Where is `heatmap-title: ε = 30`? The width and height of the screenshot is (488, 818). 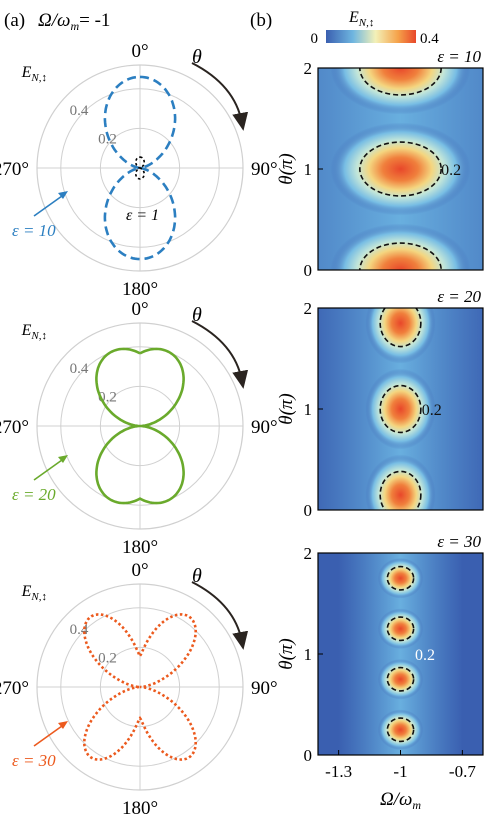
heatmap-title: ε = 30 is located at coordinates (459, 541).